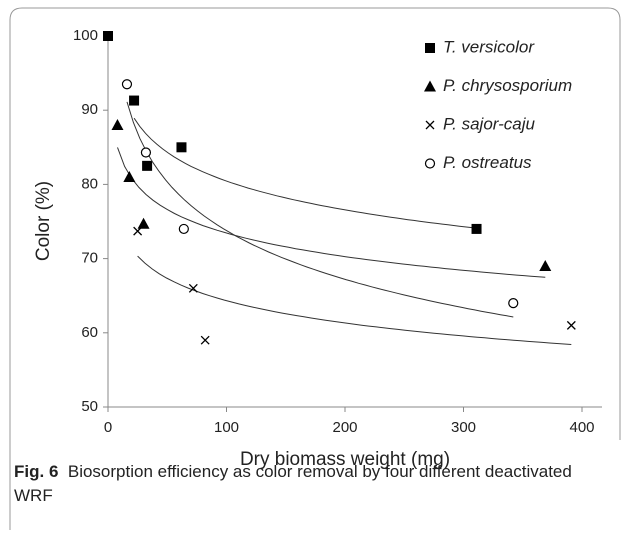 This screenshot has width=629, height=537. Describe the element at coordinates (89, 183) in the screenshot. I see `y-tick-label: 80` at that location.